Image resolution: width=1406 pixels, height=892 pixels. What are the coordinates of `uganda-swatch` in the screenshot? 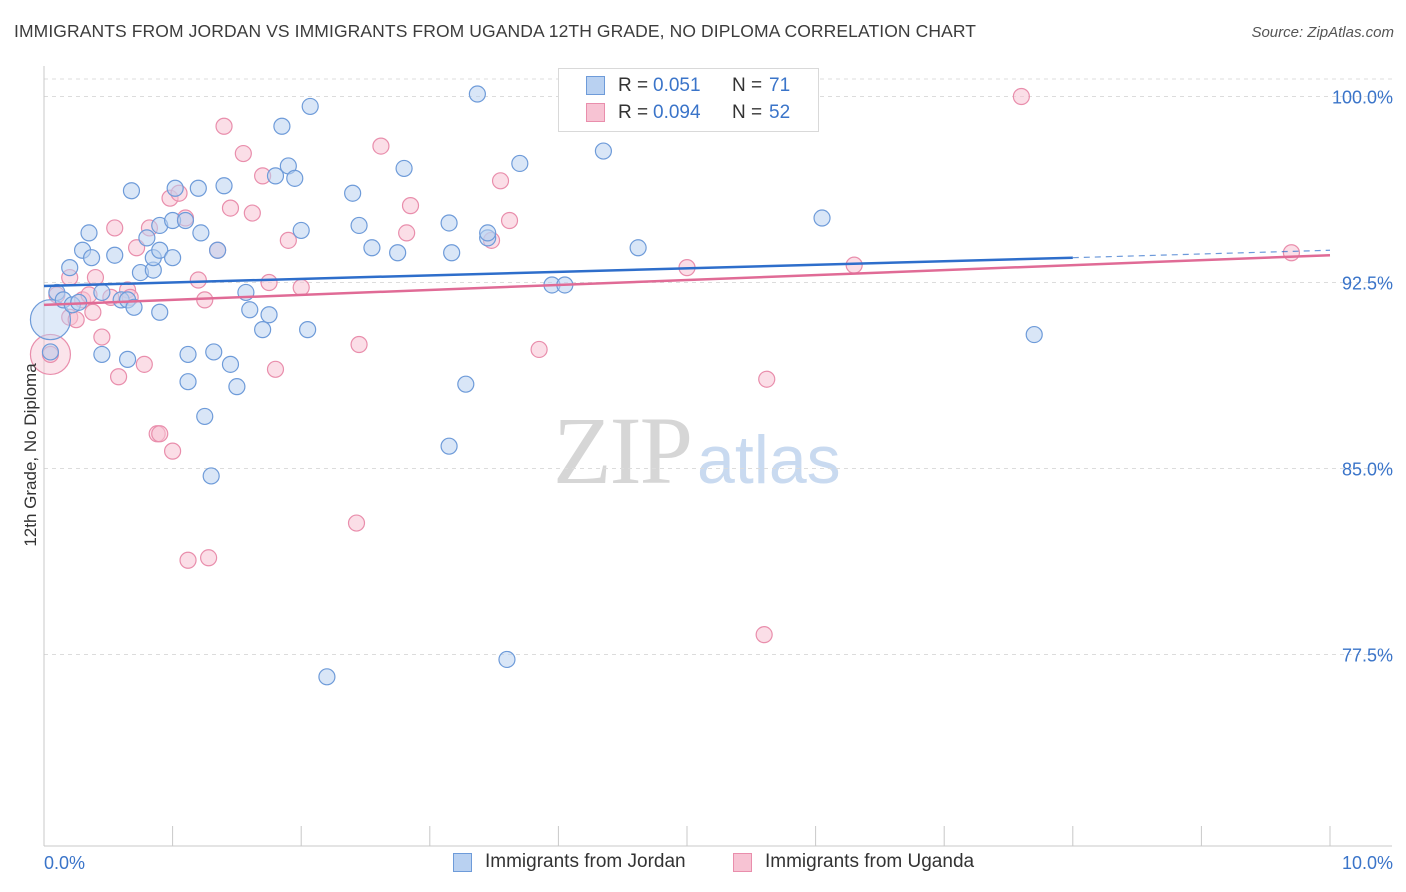 It's located at (595, 112).